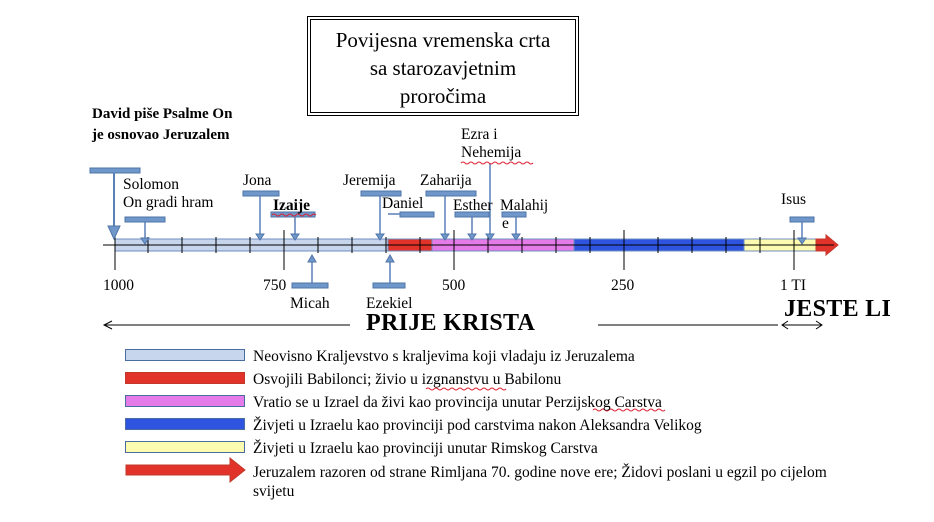  What do you see at coordinates (118, 285) in the screenshot?
I see `tick-label-1000: 1000` at bounding box center [118, 285].